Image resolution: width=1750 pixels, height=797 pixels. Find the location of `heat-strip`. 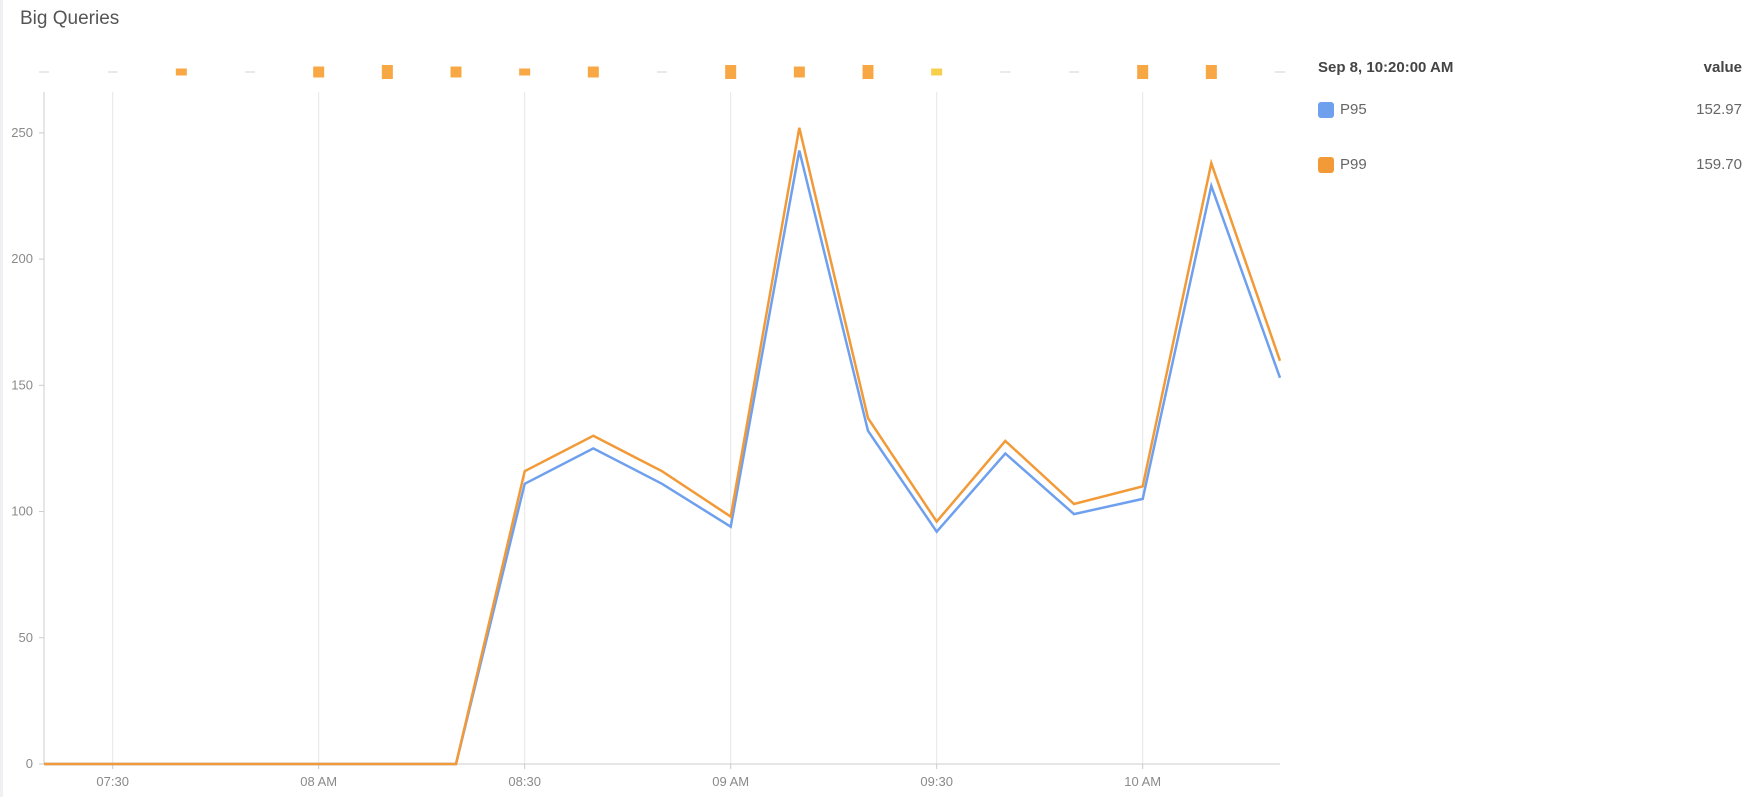

heat-strip is located at coordinates (662, 72).